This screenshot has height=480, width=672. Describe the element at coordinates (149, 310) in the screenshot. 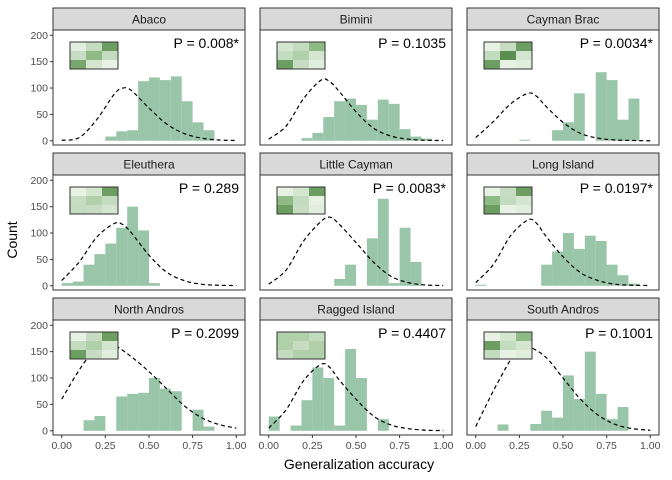

I see `facet-title: North Andros` at that location.